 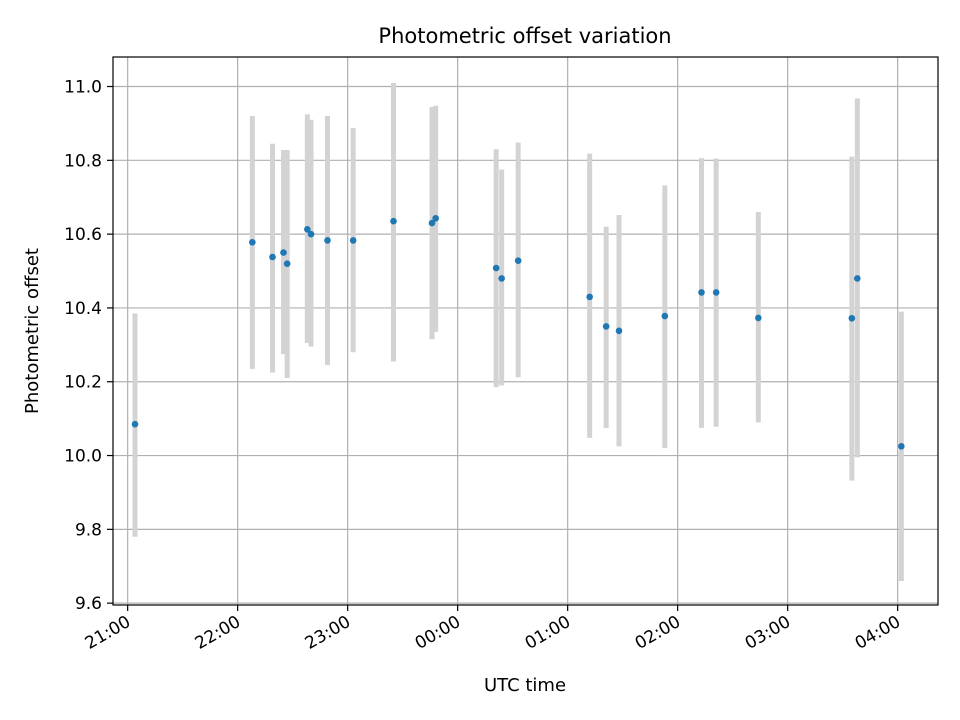 I want to click on y-tick-label: 10.0, so click(x=83, y=457).